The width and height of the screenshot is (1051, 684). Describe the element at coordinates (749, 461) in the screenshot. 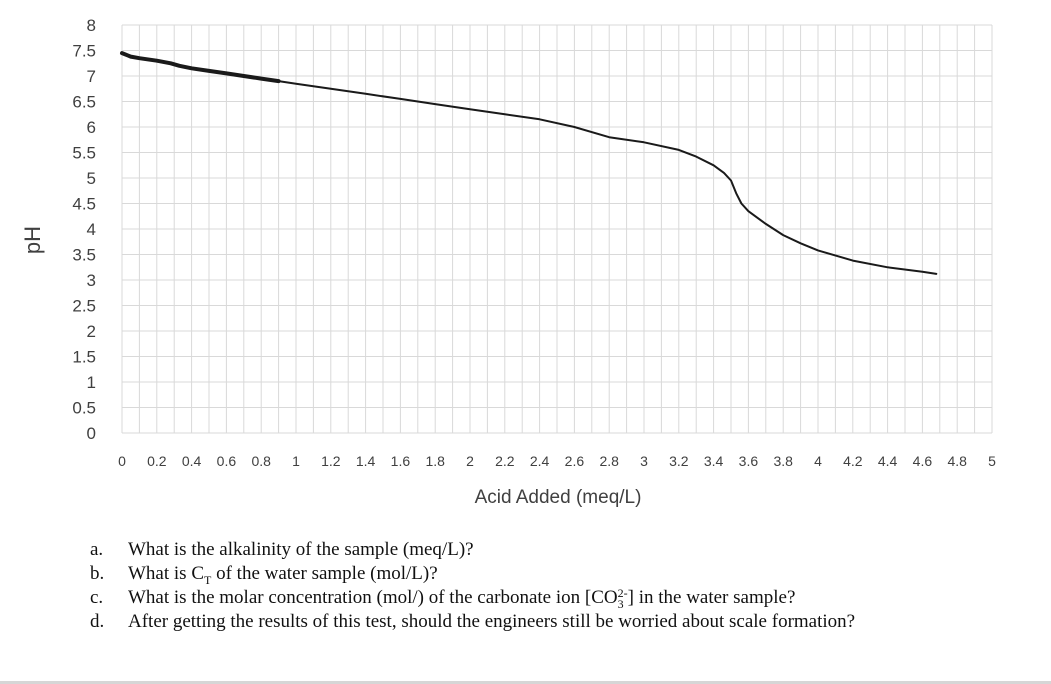

I see `x-tick-label: 3.6` at that location.